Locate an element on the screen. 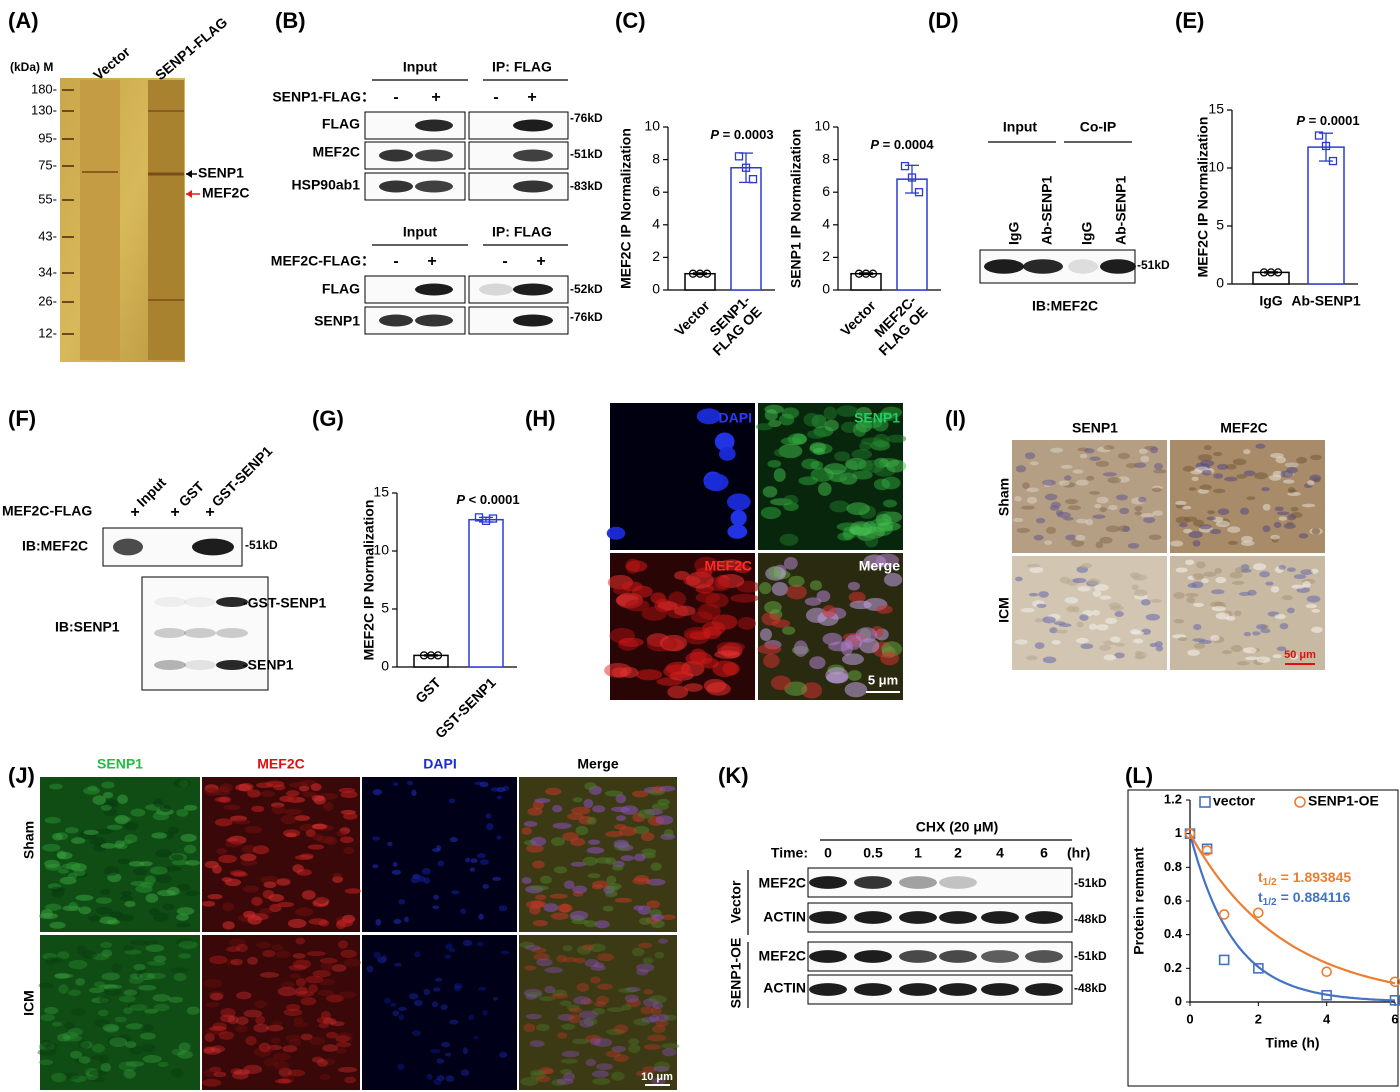 The image size is (1400, 1092). legend-label: SENP1-OE is located at coordinates (1343, 801).